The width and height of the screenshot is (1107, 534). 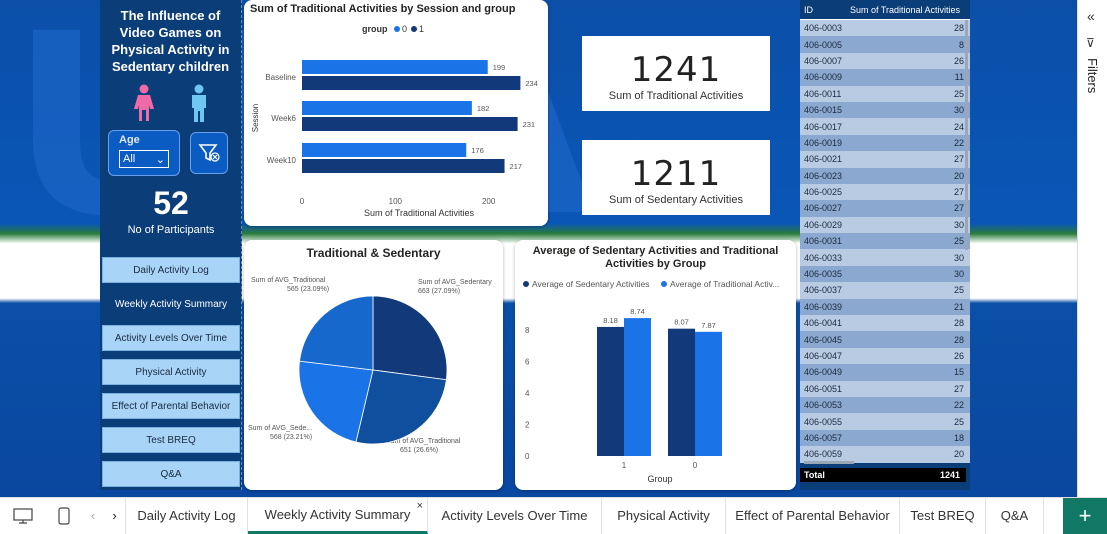 I want to click on pie-label-1-value: 565 (23.09%), so click(x=308, y=289).